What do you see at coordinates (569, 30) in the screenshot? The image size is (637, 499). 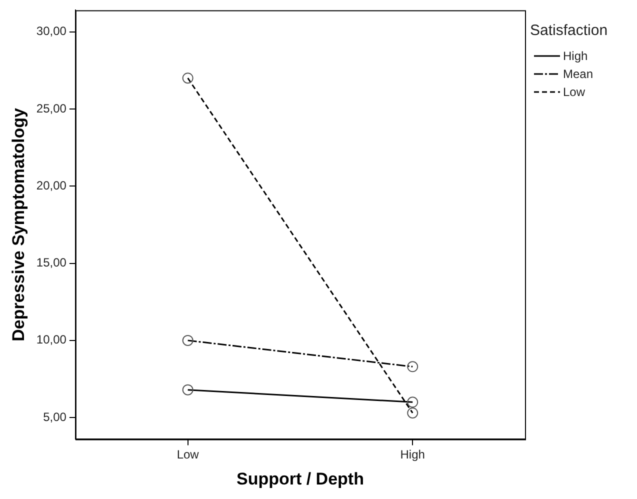 I see `legend-title: Satisfaction` at bounding box center [569, 30].